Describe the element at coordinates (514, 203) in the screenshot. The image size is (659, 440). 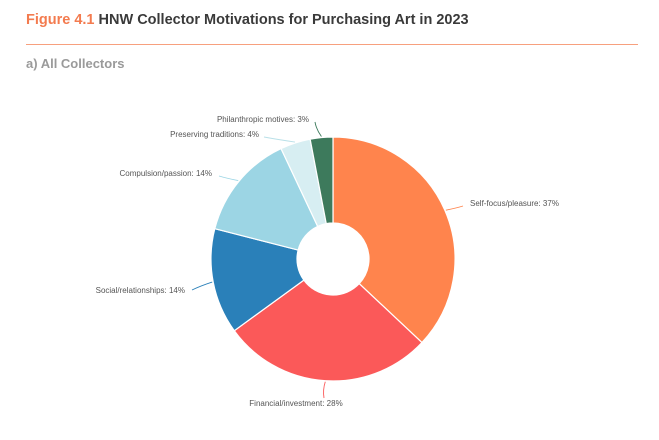
I see `data-label-self-focus-pleasure: Self-focus/pleasure: 37%` at that location.